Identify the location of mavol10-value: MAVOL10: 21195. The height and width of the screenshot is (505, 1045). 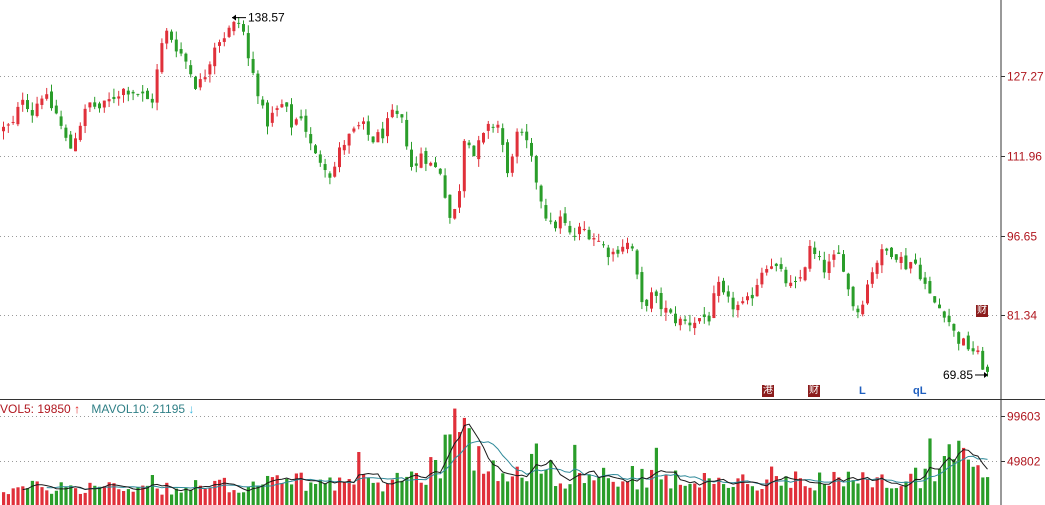
(138, 409).